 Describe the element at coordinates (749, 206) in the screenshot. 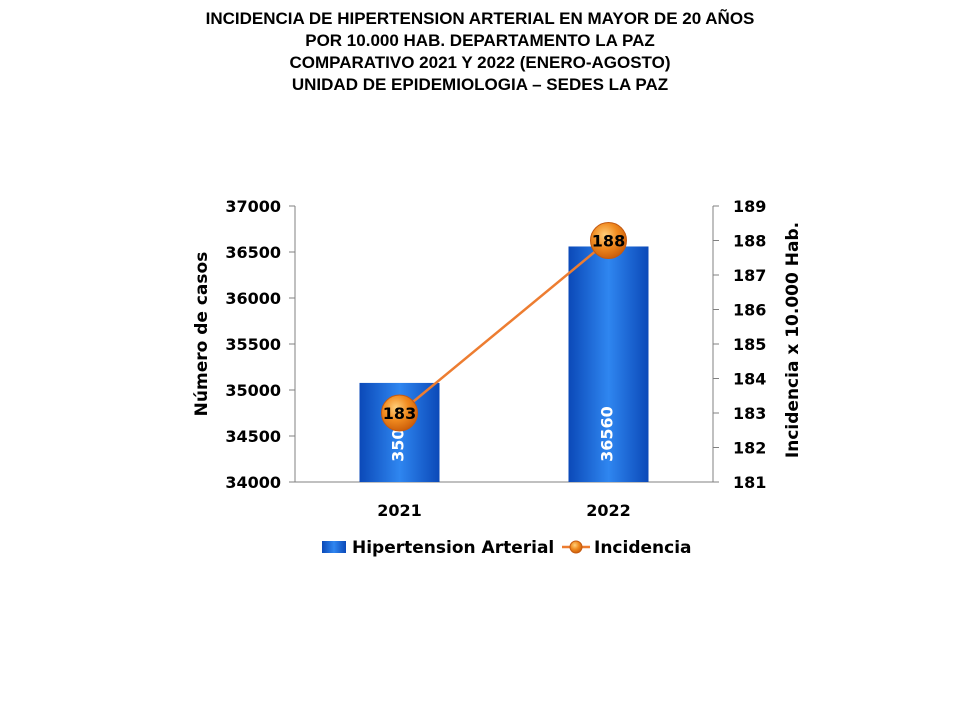

I see `y-tick-label-right: 189` at that location.